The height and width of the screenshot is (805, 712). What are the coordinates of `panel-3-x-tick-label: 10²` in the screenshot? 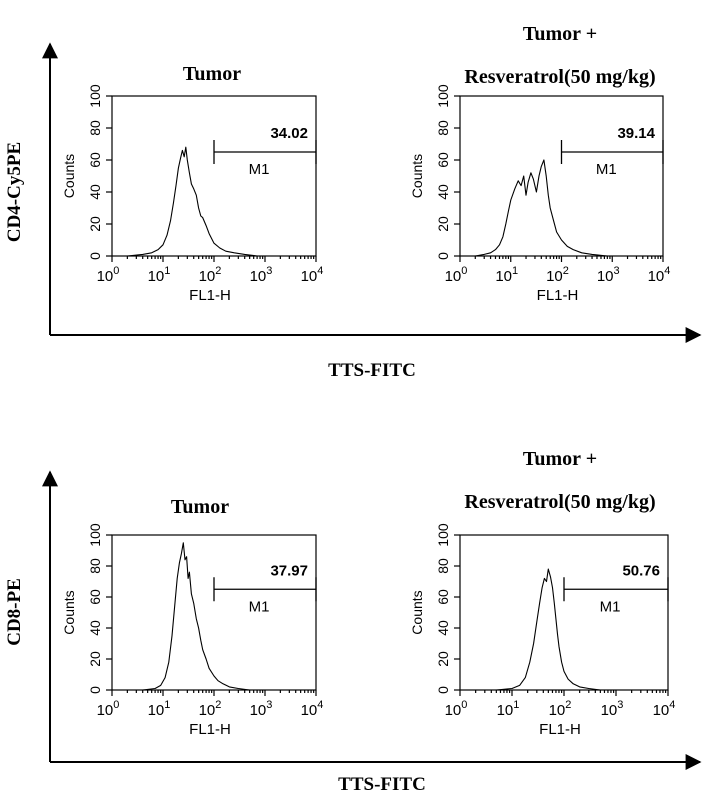 It's located at (210, 709).